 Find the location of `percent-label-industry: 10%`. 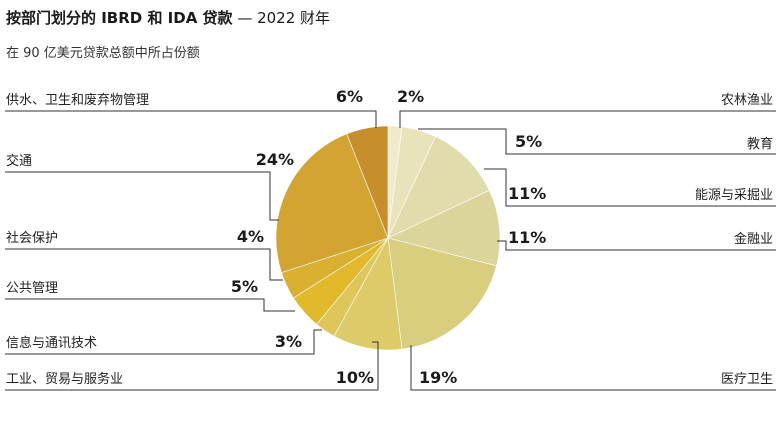

percent-label-industry: 10% is located at coordinates (355, 377).